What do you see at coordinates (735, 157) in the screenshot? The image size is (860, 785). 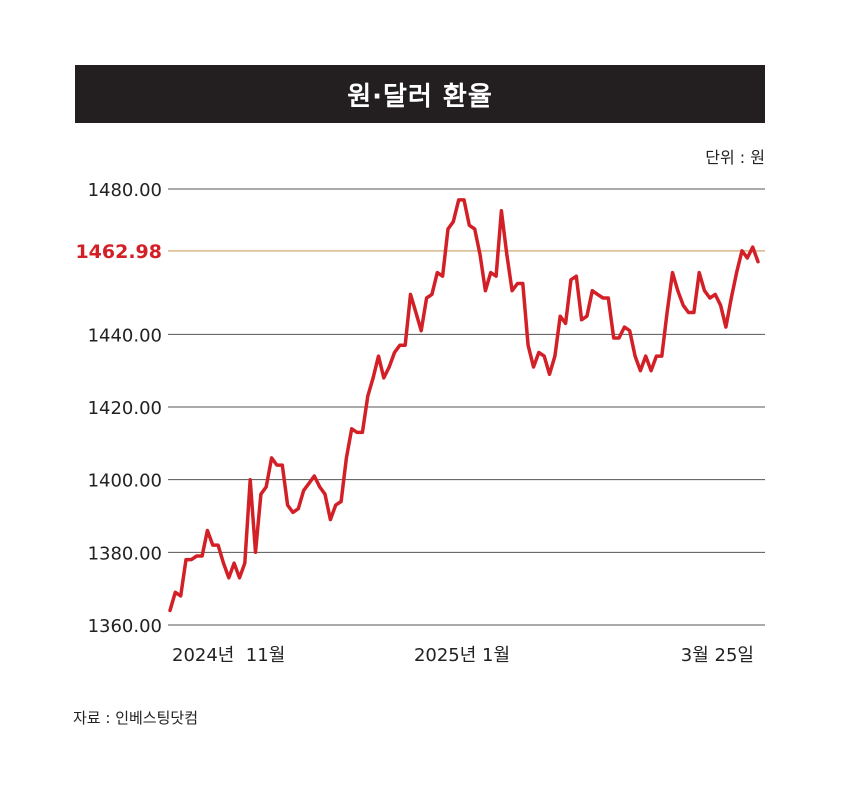 I see `unit-label: 단위 : 원` at bounding box center [735, 157].